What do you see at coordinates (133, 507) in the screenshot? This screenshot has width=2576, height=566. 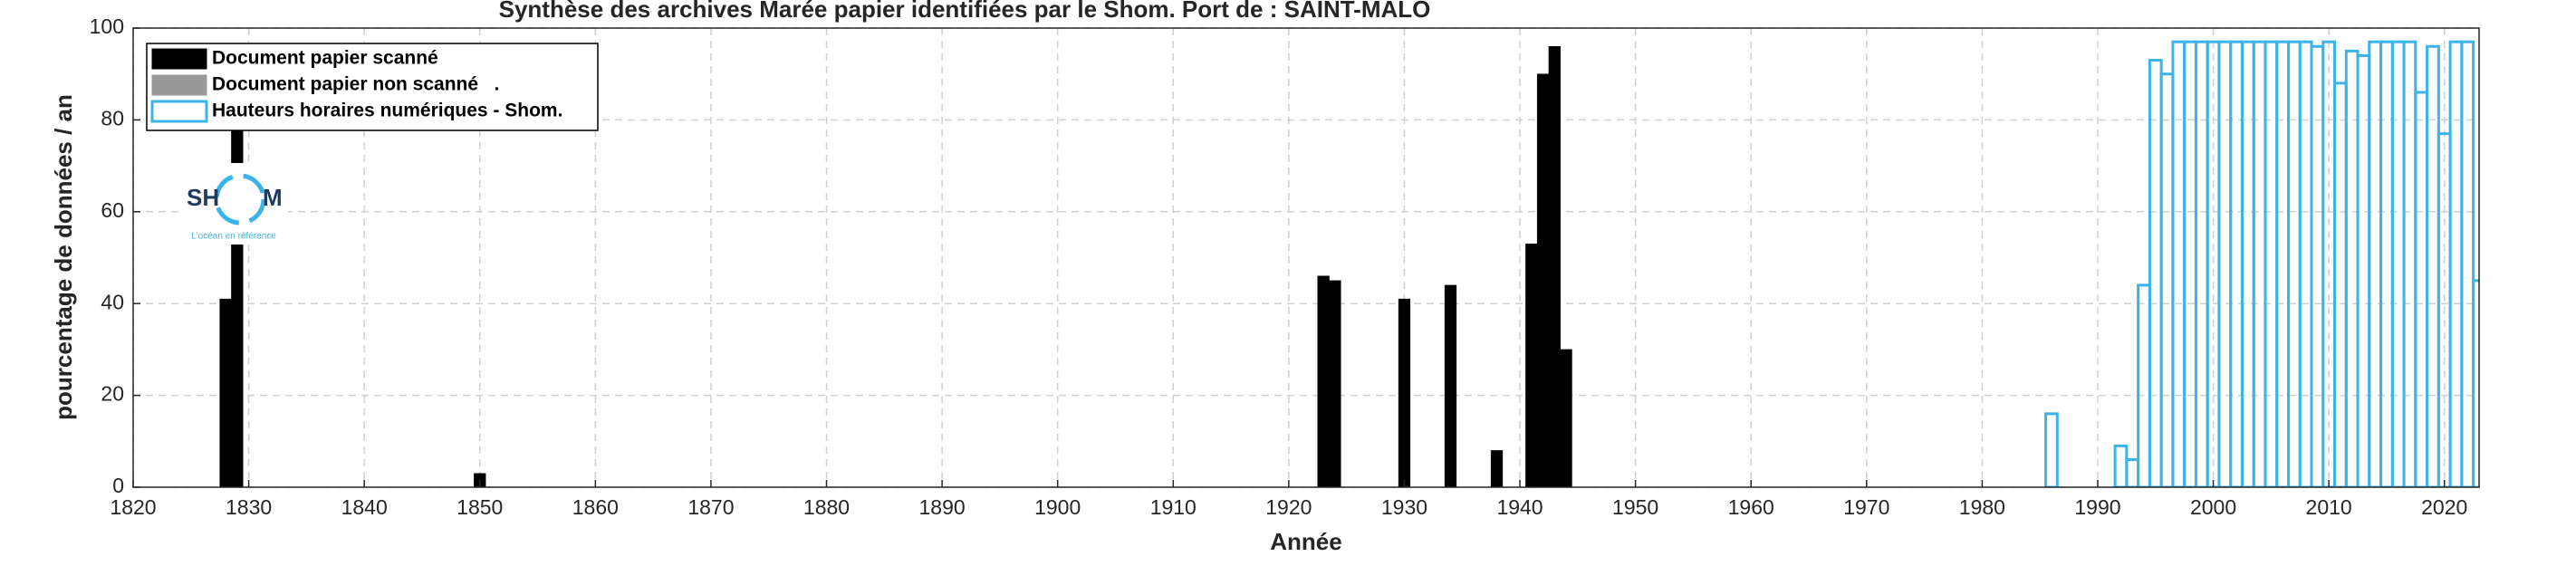 I see `x-tick-label: 1820` at bounding box center [133, 507].